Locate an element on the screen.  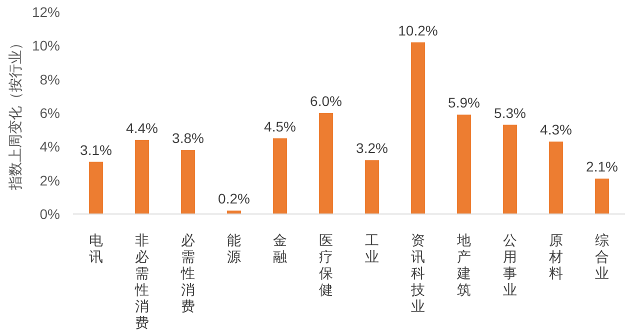
data-label: 3.1% is located at coordinates (96, 150).